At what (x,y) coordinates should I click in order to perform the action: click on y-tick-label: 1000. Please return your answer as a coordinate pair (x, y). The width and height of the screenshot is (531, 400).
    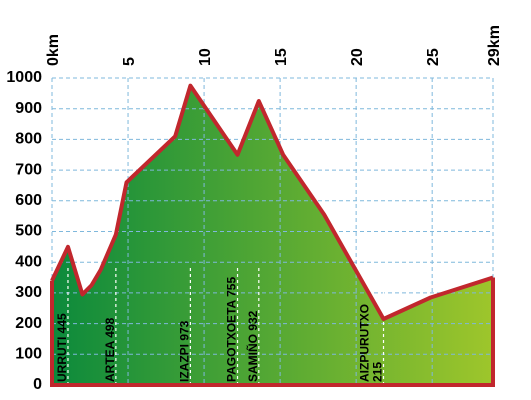
    Looking at the image, I should click on (24, 77).